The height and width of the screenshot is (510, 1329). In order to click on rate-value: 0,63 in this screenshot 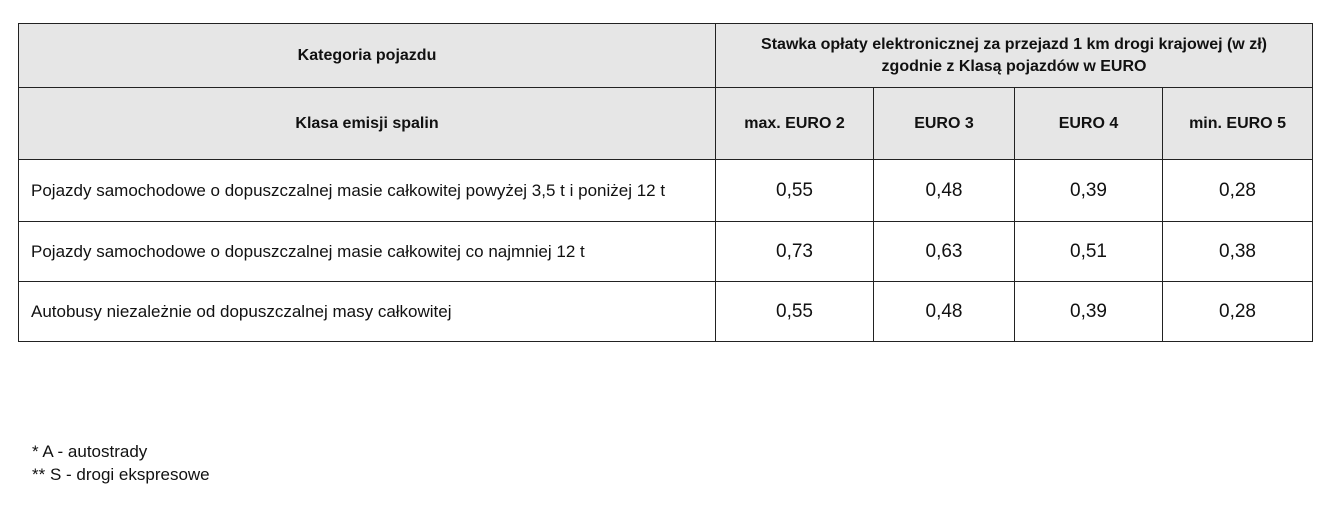, I will do `click(944, 251)`.